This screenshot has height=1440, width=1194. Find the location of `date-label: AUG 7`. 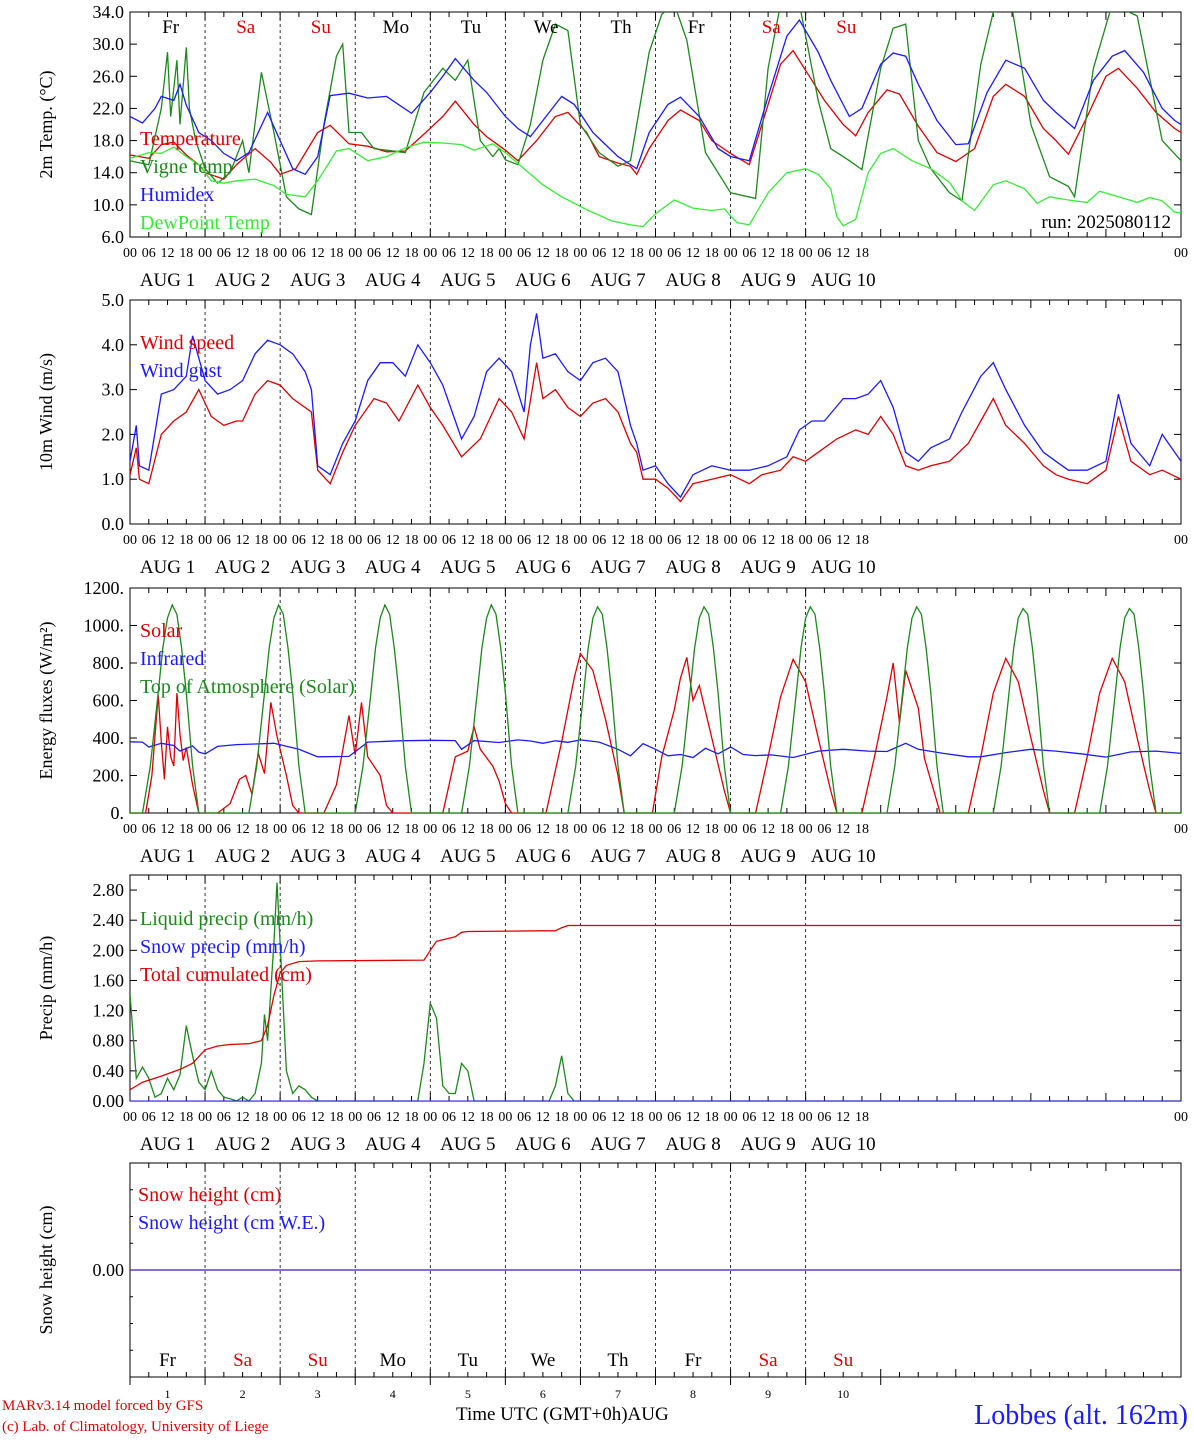

date-label: AUG 7 is located at coordinates (617, 1144).